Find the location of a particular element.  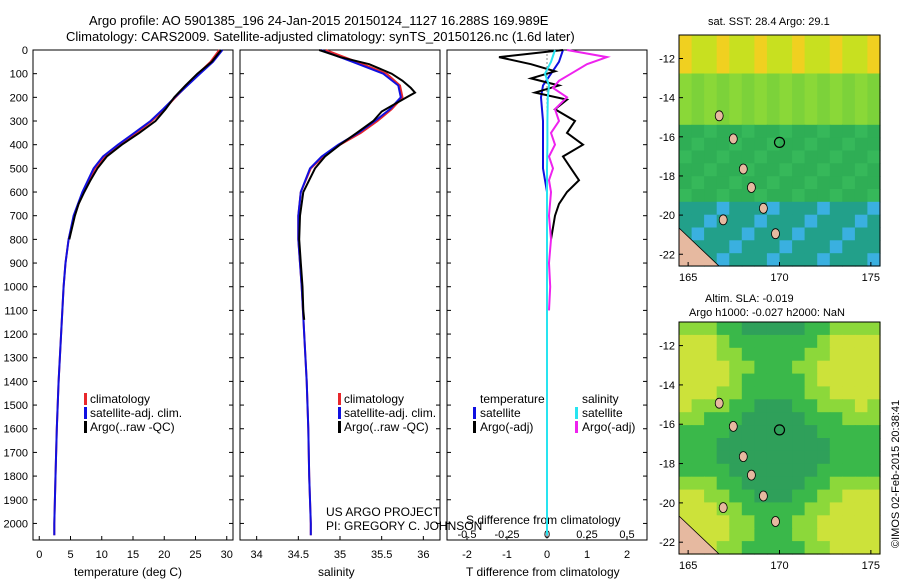

legend-s-climatology: climatology is located at coordinates (374, 399).